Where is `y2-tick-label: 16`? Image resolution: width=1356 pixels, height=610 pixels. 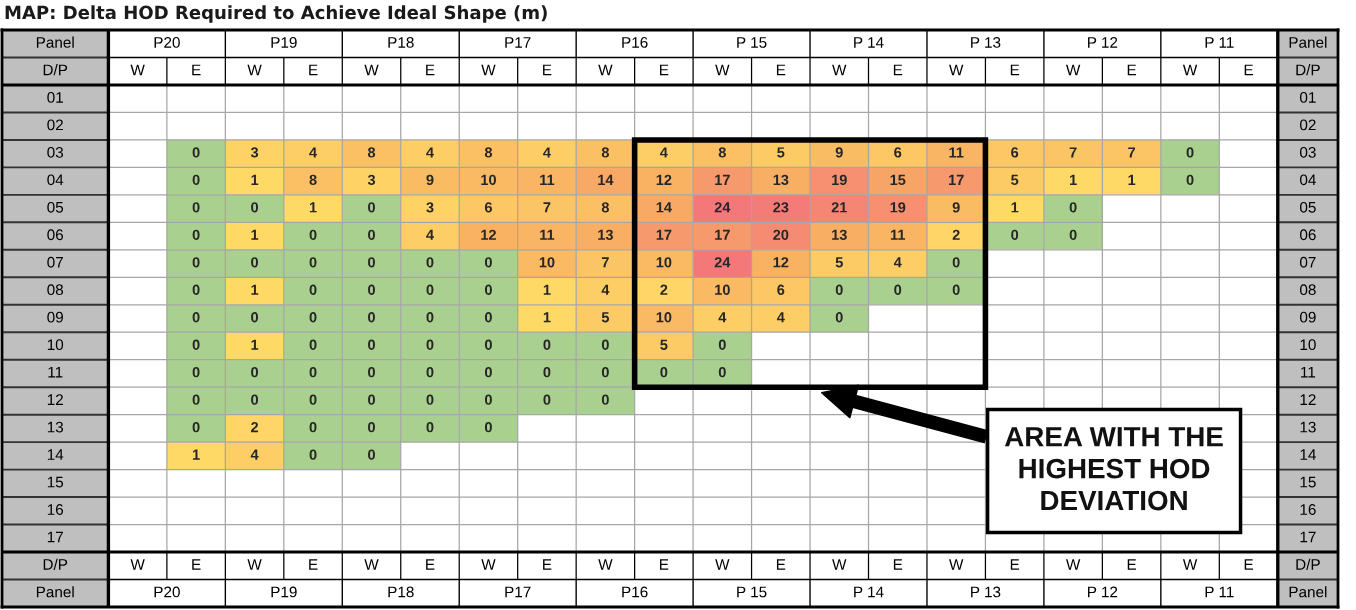 y2-tick-label: 16 is located at coordinates (55, 509).